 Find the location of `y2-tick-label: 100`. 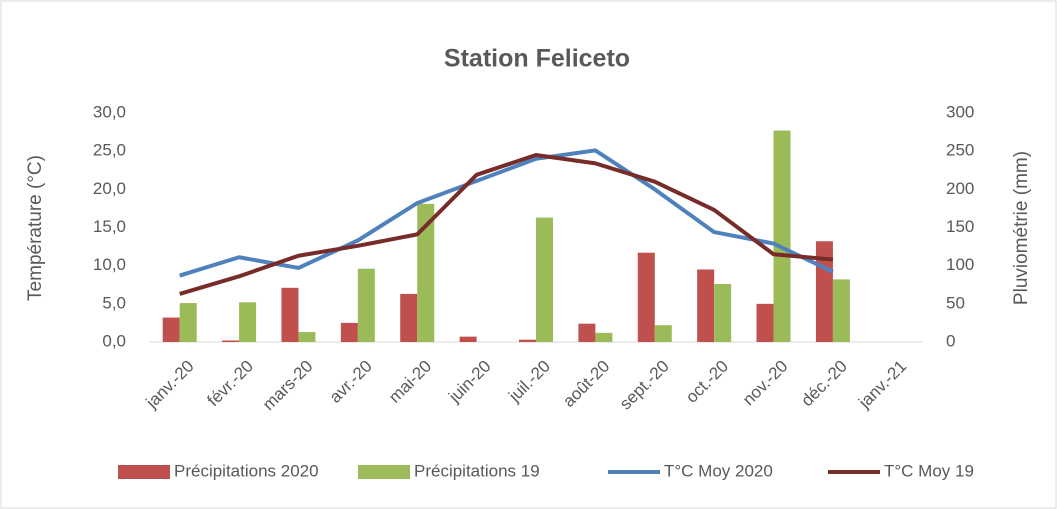

y2-tick-label: 100 is located at coordinates (960, 264).